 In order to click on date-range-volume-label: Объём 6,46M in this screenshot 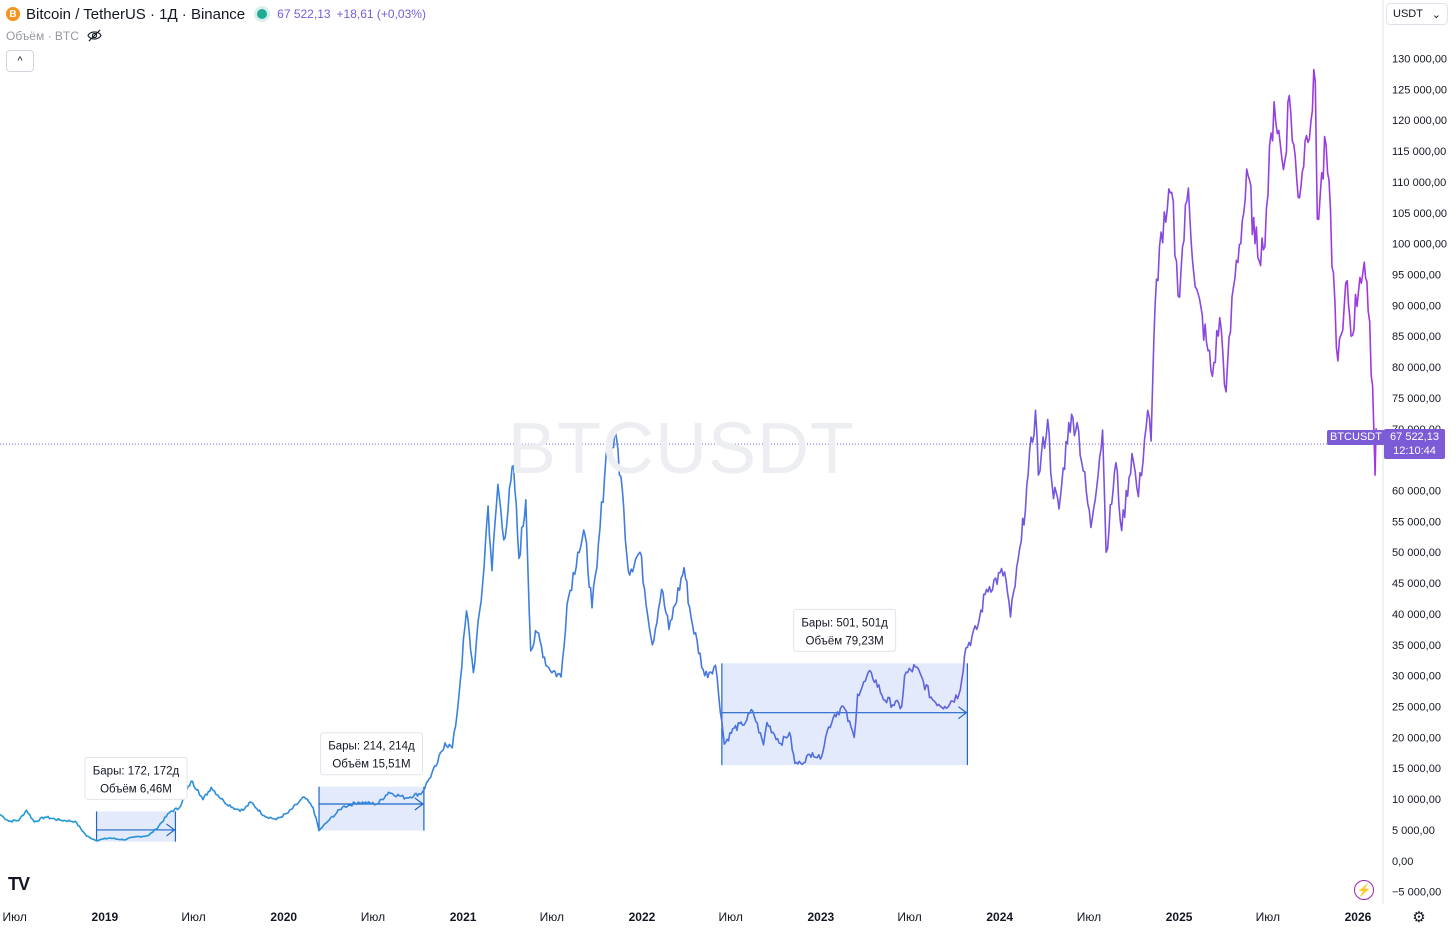, I will do `click(136, 789)`.